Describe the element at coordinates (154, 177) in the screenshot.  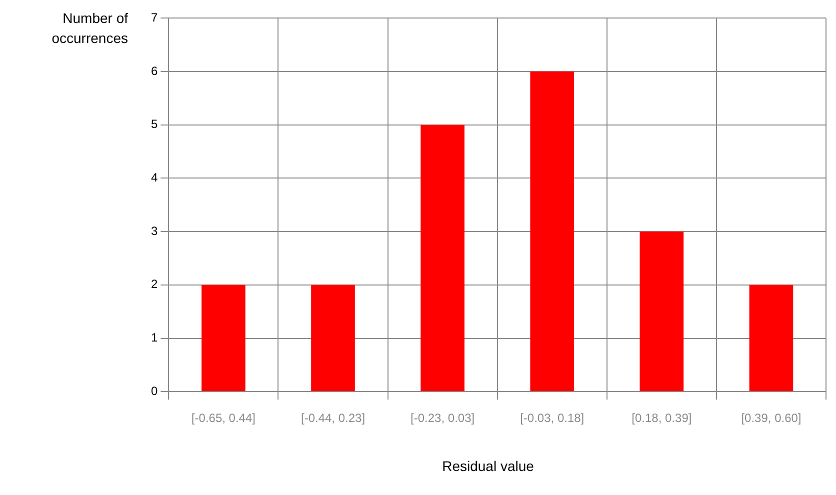
I see `y-tick-label: 4` at that location.